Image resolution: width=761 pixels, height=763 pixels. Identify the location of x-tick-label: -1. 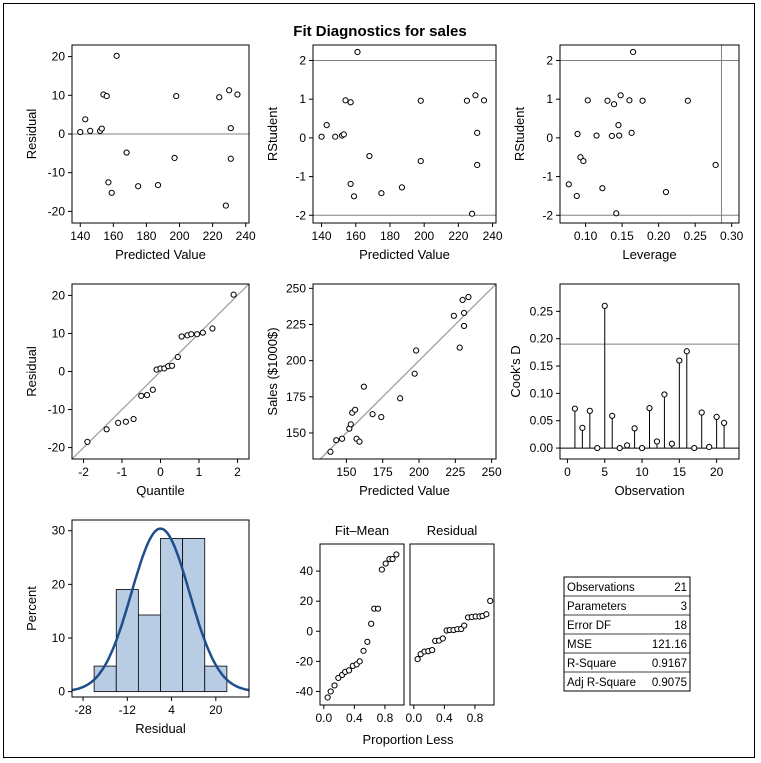
(122, 472).